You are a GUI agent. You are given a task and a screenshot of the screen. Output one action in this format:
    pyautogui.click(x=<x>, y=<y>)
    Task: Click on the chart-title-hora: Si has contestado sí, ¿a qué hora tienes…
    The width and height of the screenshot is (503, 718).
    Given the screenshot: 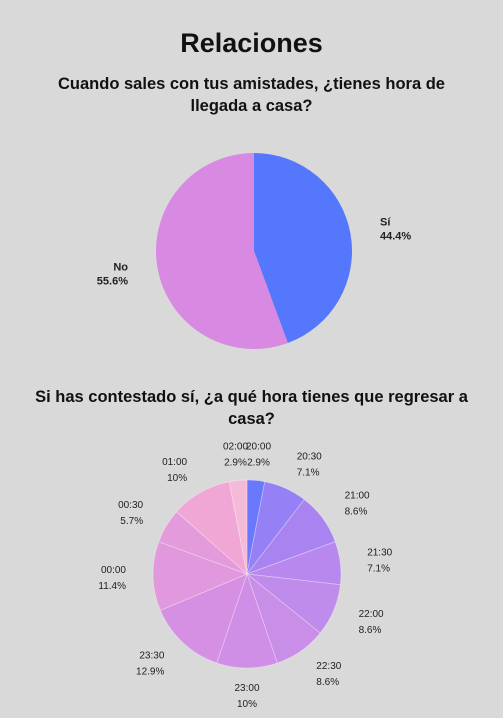 What is the action you would take?
    pyautogui.click(x=251, y=408)
    